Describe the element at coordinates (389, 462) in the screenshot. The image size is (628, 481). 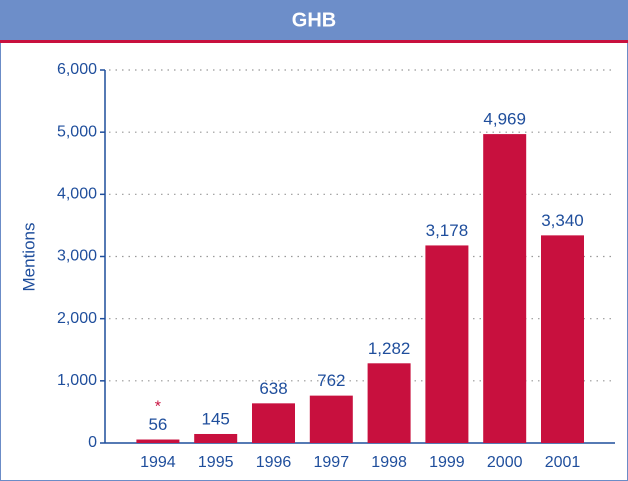
I see `x-tick-label: 1998` at that location.